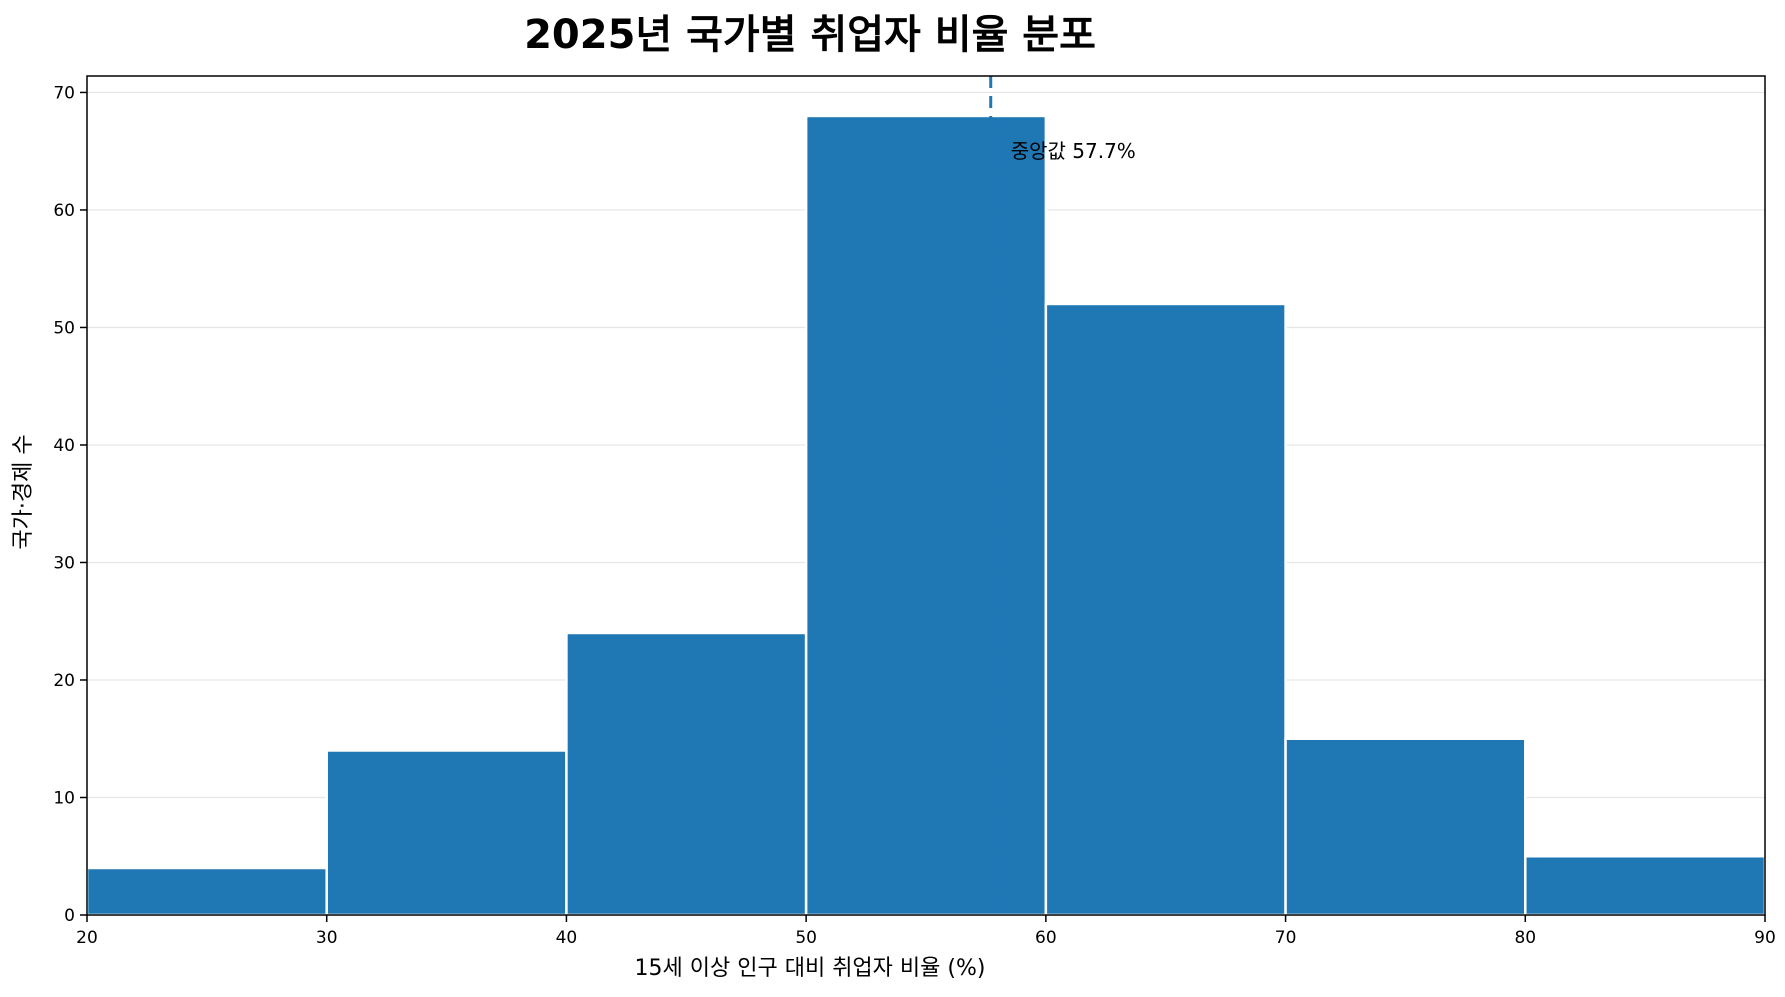 This screenshot has width=1785, height=997. What do you see at coordinates (64, 446) in the screenshot?
I see `y-tick-label: 40` at bounding box center [64, 446].